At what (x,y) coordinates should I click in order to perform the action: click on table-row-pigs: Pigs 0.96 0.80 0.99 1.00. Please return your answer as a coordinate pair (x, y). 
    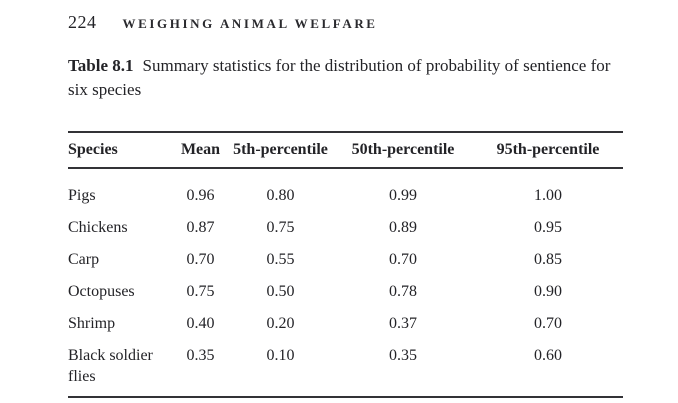
    Looking at the image, I should click on (345, 187).